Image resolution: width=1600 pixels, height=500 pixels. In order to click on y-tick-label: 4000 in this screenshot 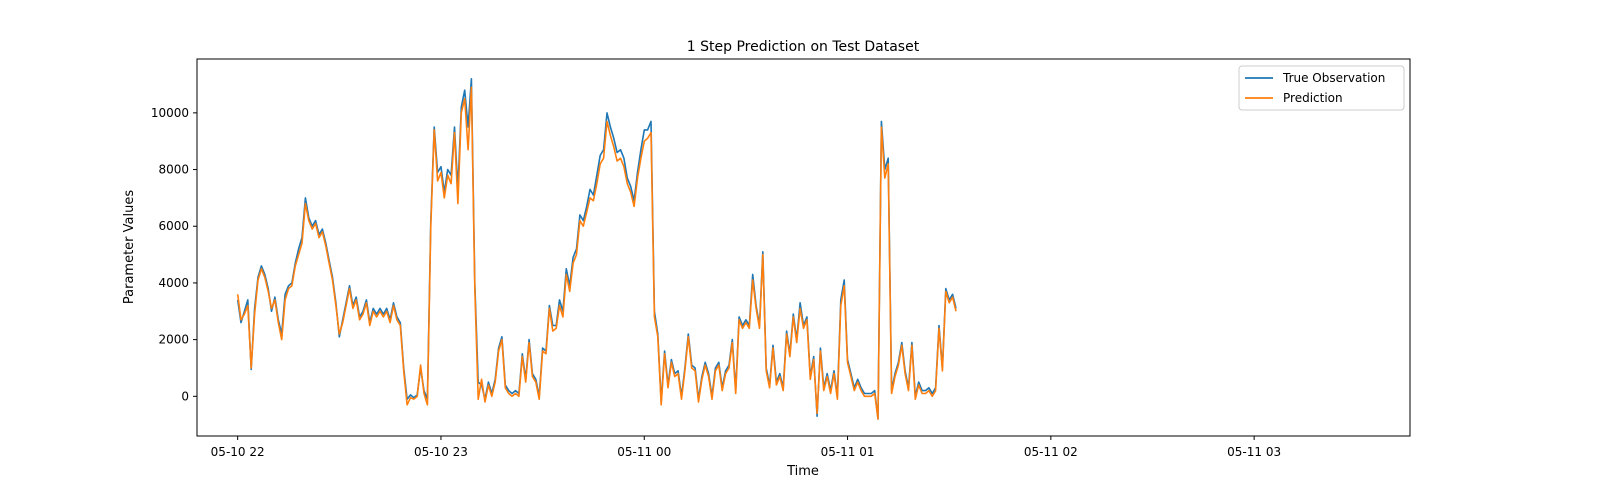, I will do `click(173, 283)`.